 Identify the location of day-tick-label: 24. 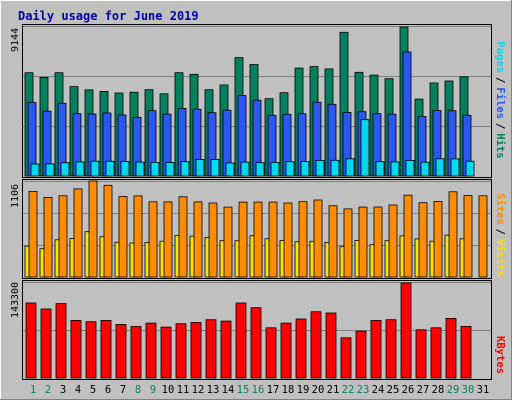
(378, 390).